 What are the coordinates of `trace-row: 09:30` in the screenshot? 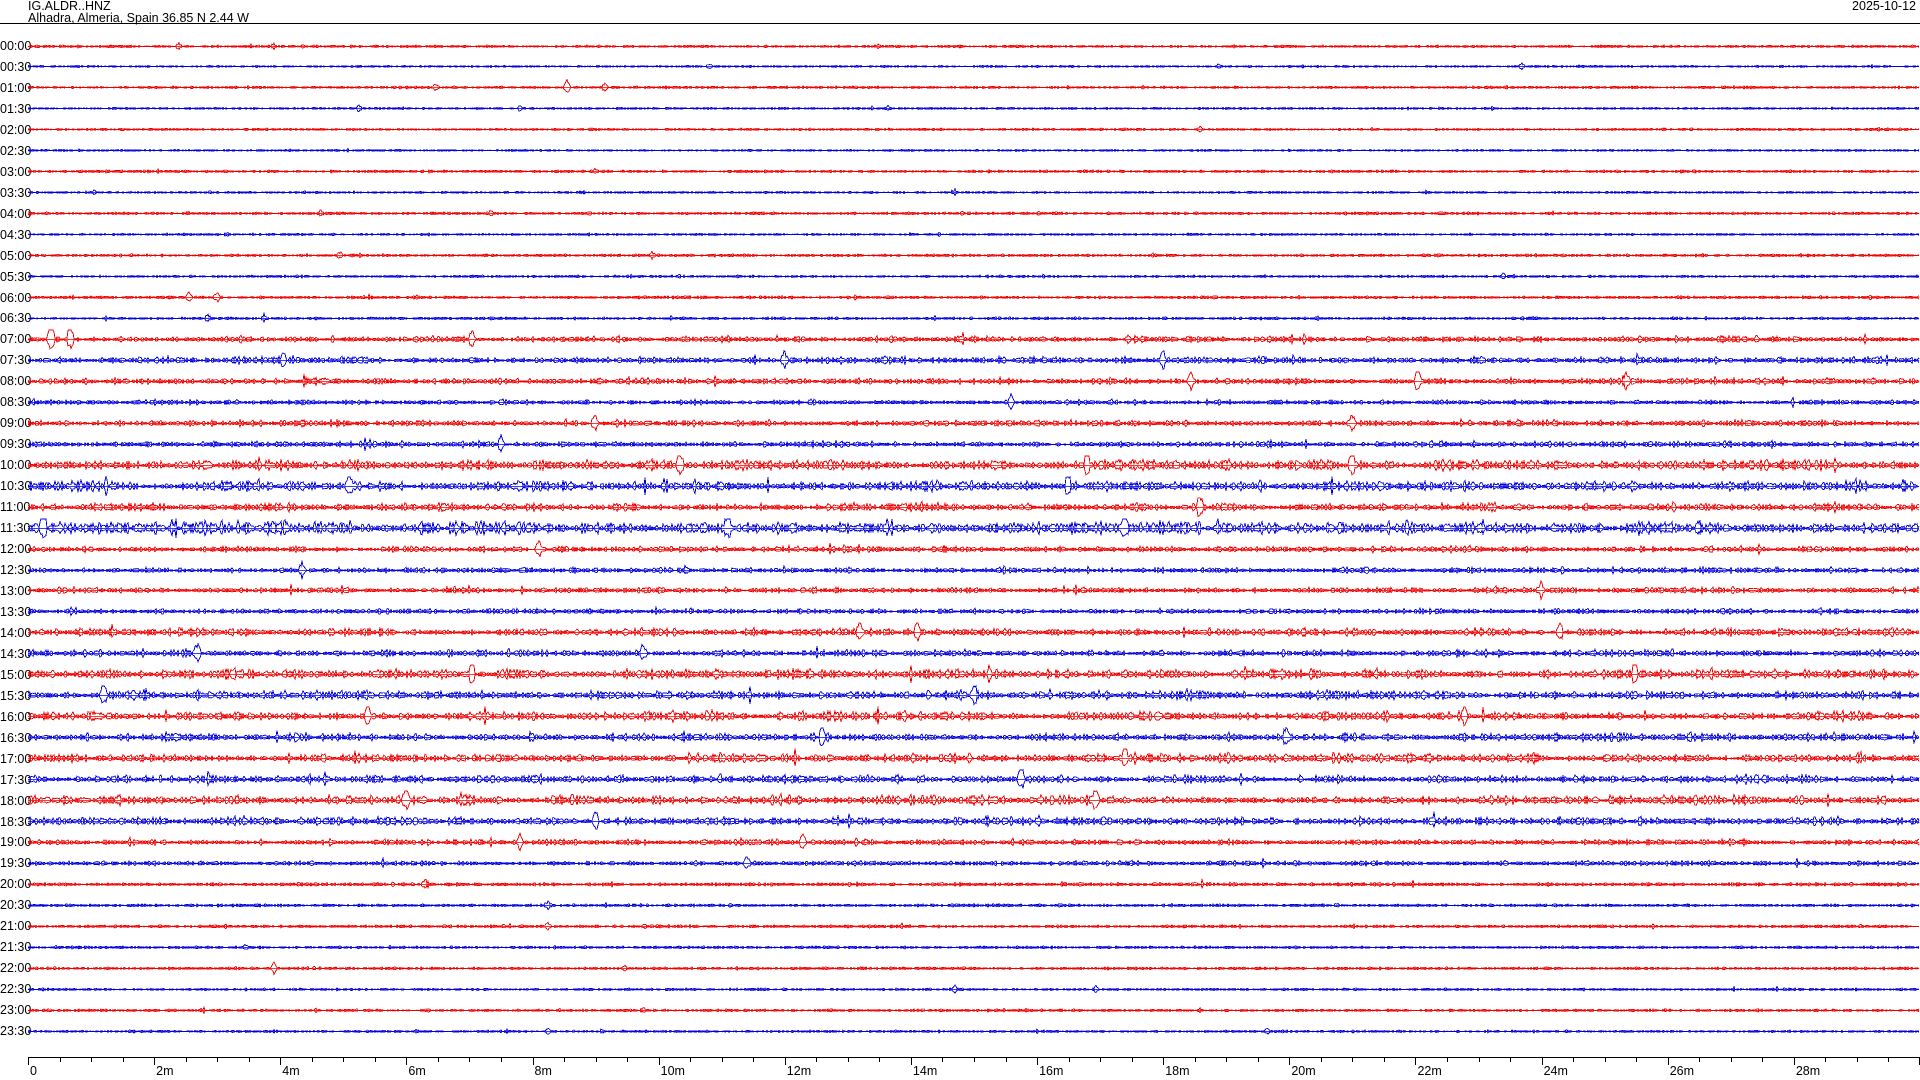 It's located at (960, 444).